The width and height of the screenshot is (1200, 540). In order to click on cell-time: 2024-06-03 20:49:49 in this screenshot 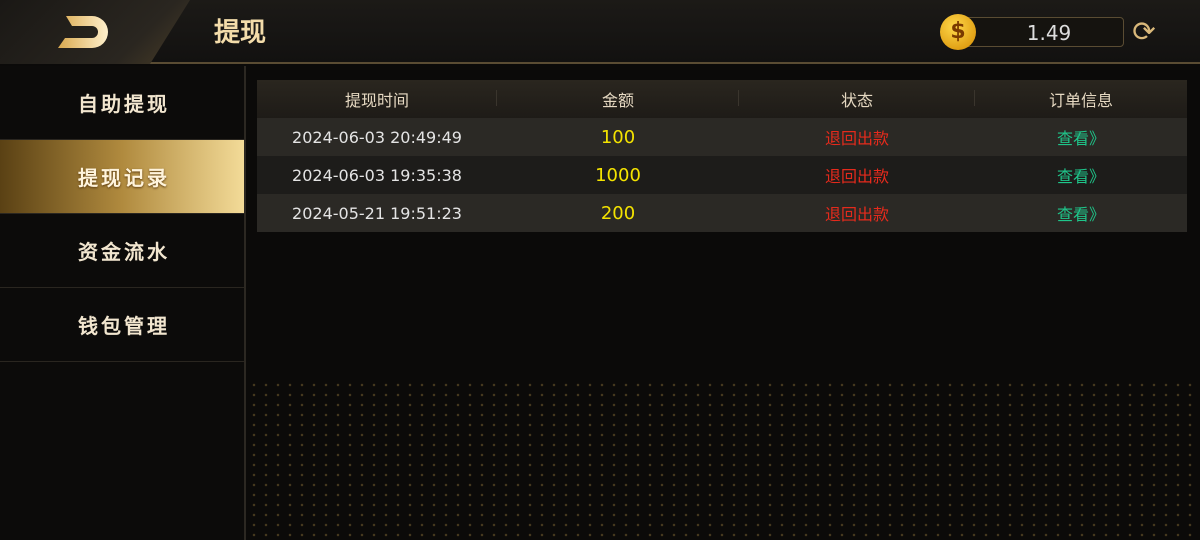, I will do `click(377, 137)`.